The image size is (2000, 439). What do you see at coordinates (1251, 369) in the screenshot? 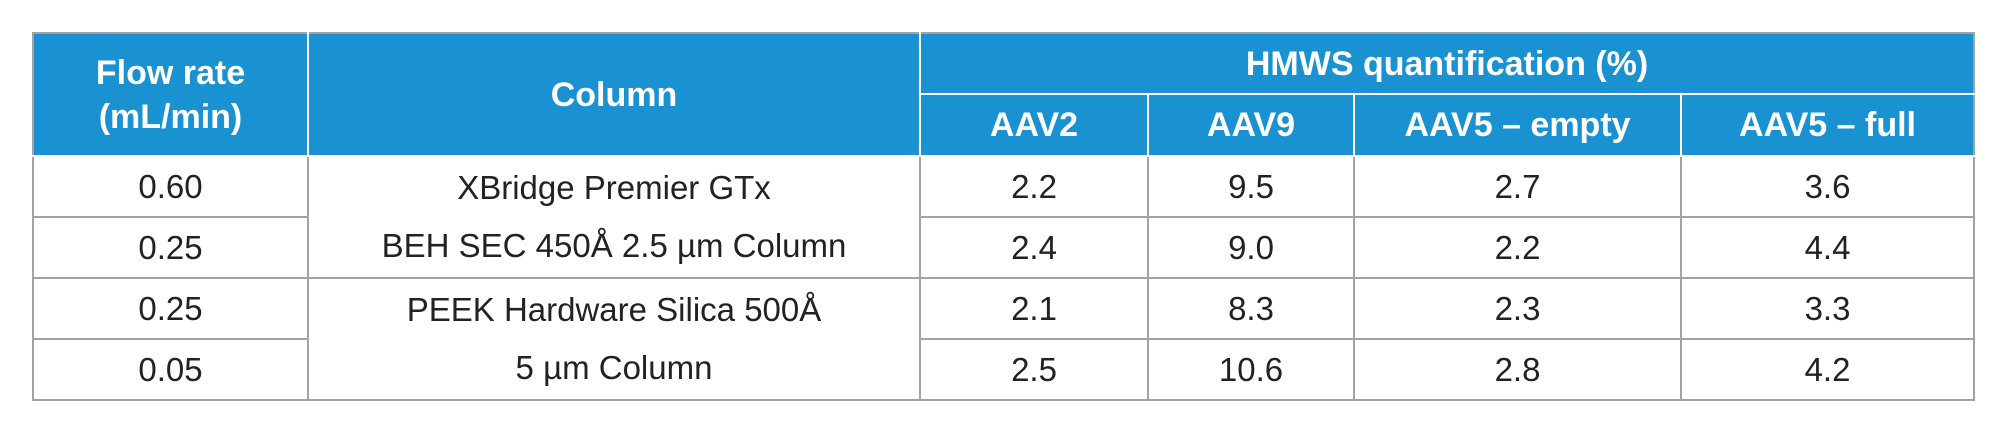
I see `value-cell-aav9: 10.6` at bounding box center [1251, 369].